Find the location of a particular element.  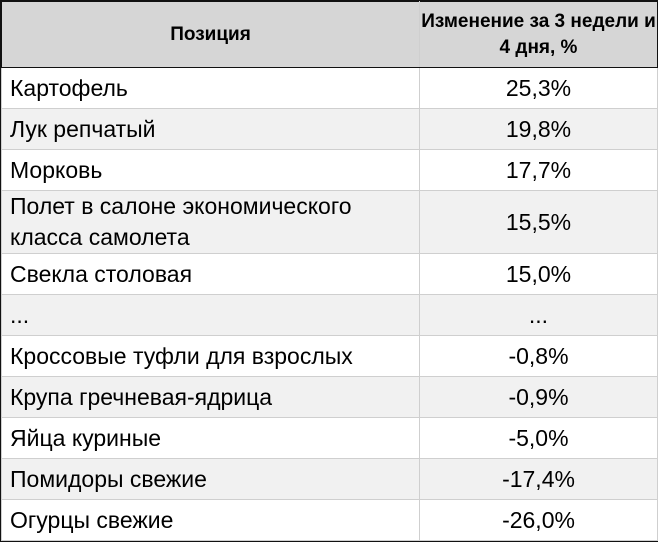

cell-item: Морковь is located at coordinates (210, 170).